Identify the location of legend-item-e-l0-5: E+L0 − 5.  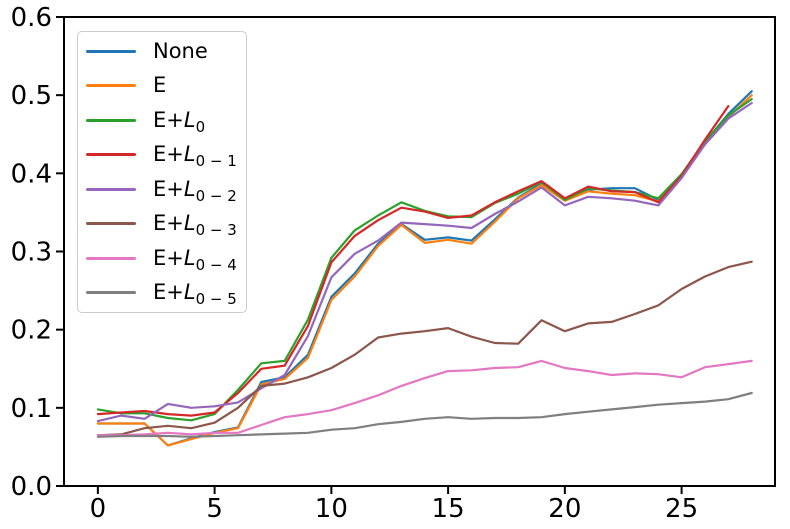
(166, 294).